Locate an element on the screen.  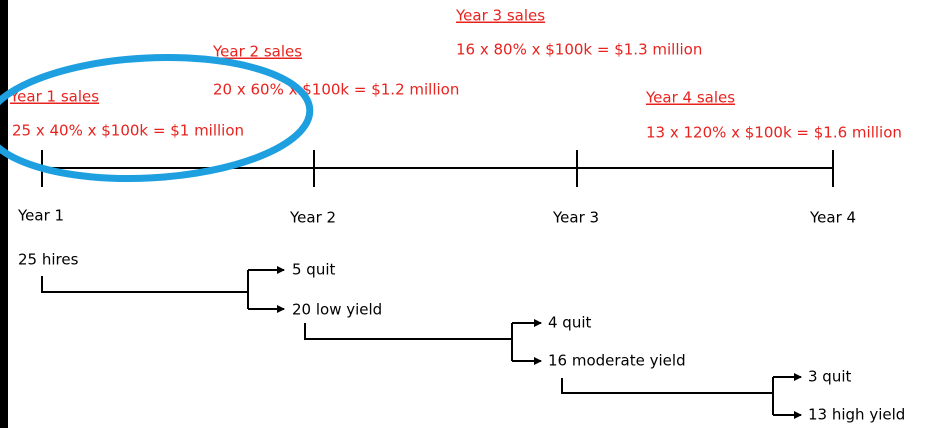
sales-label: Year 1 sales is located at coordinates (54, 97).